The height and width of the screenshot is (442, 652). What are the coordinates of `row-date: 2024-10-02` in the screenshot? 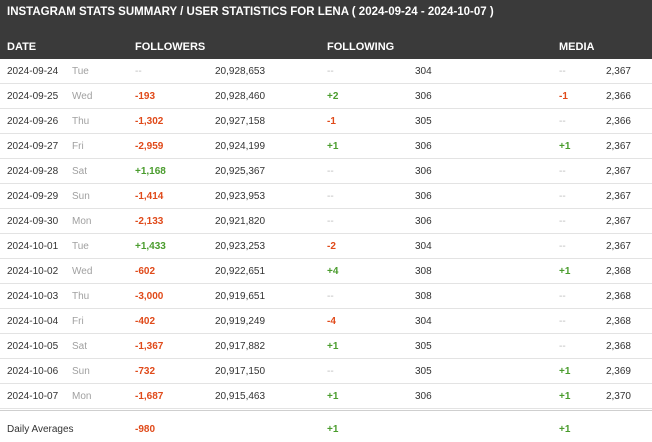 It's located at (33, 271).